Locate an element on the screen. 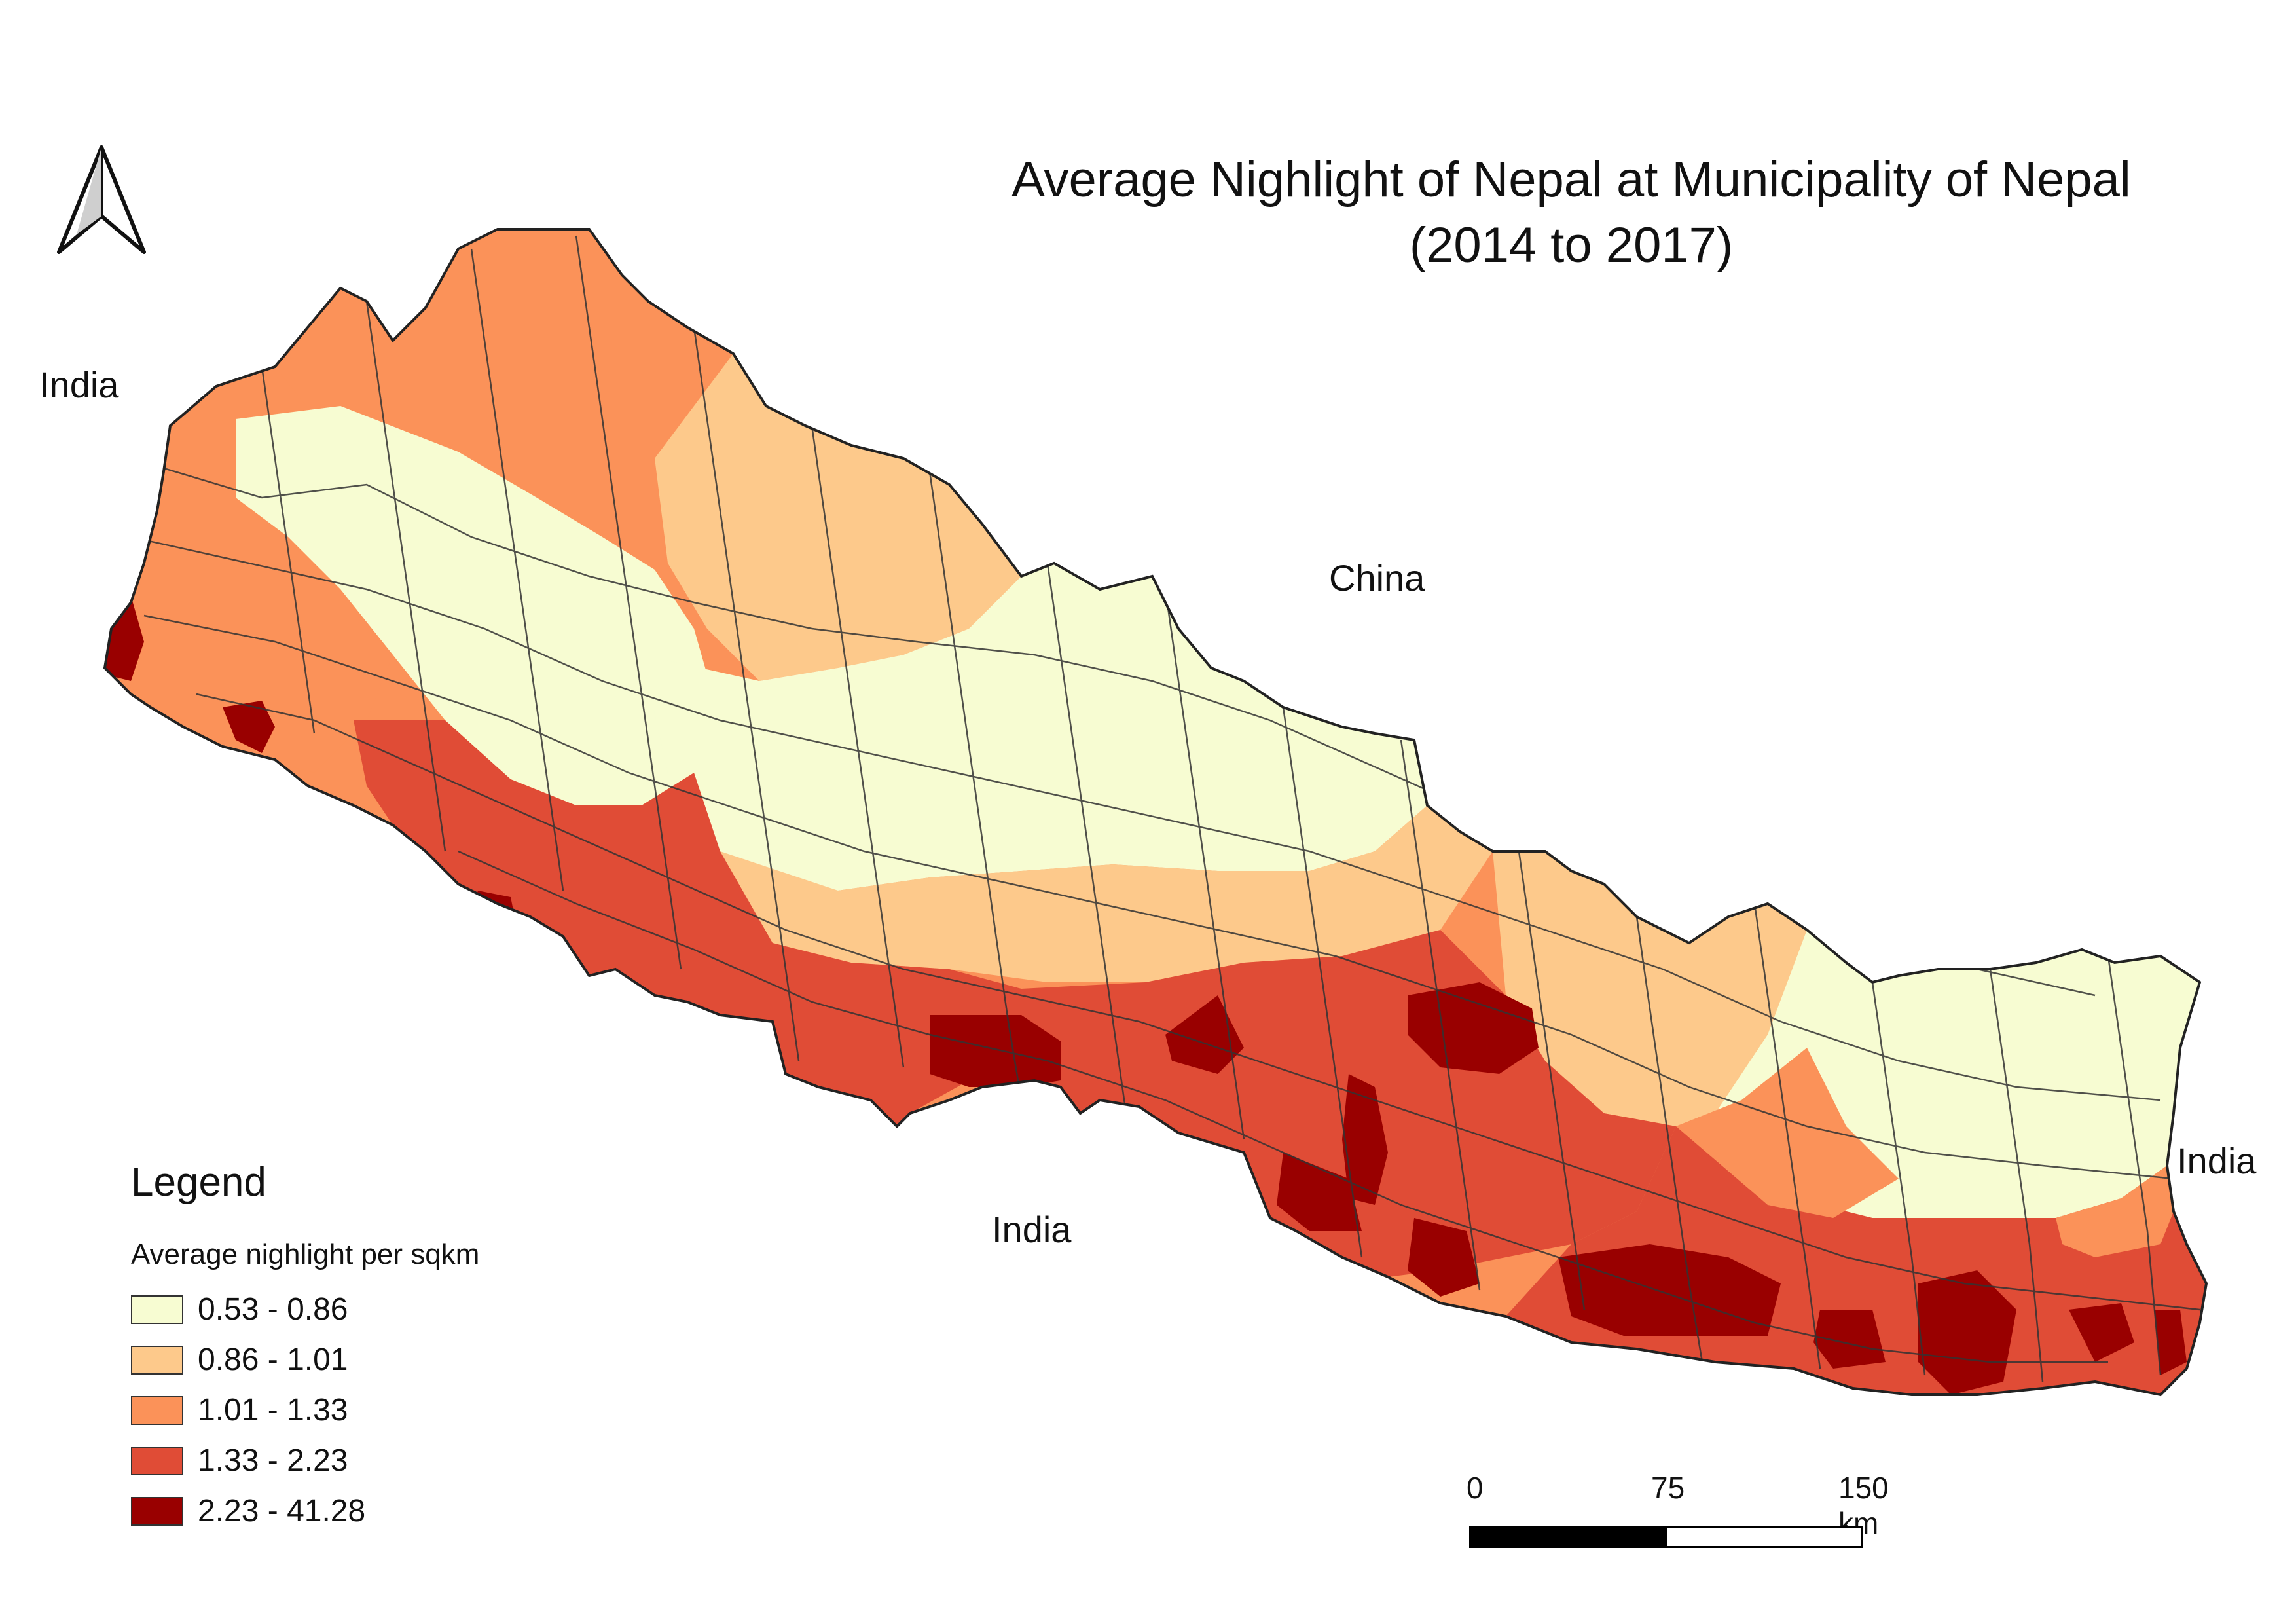  region-class2-central-band is located at coordinates (1106, 893).